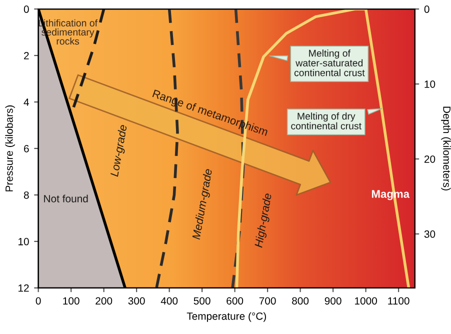 The image size is (451, 334). I want to click on y-tick-label: 4, so click(27, 102).